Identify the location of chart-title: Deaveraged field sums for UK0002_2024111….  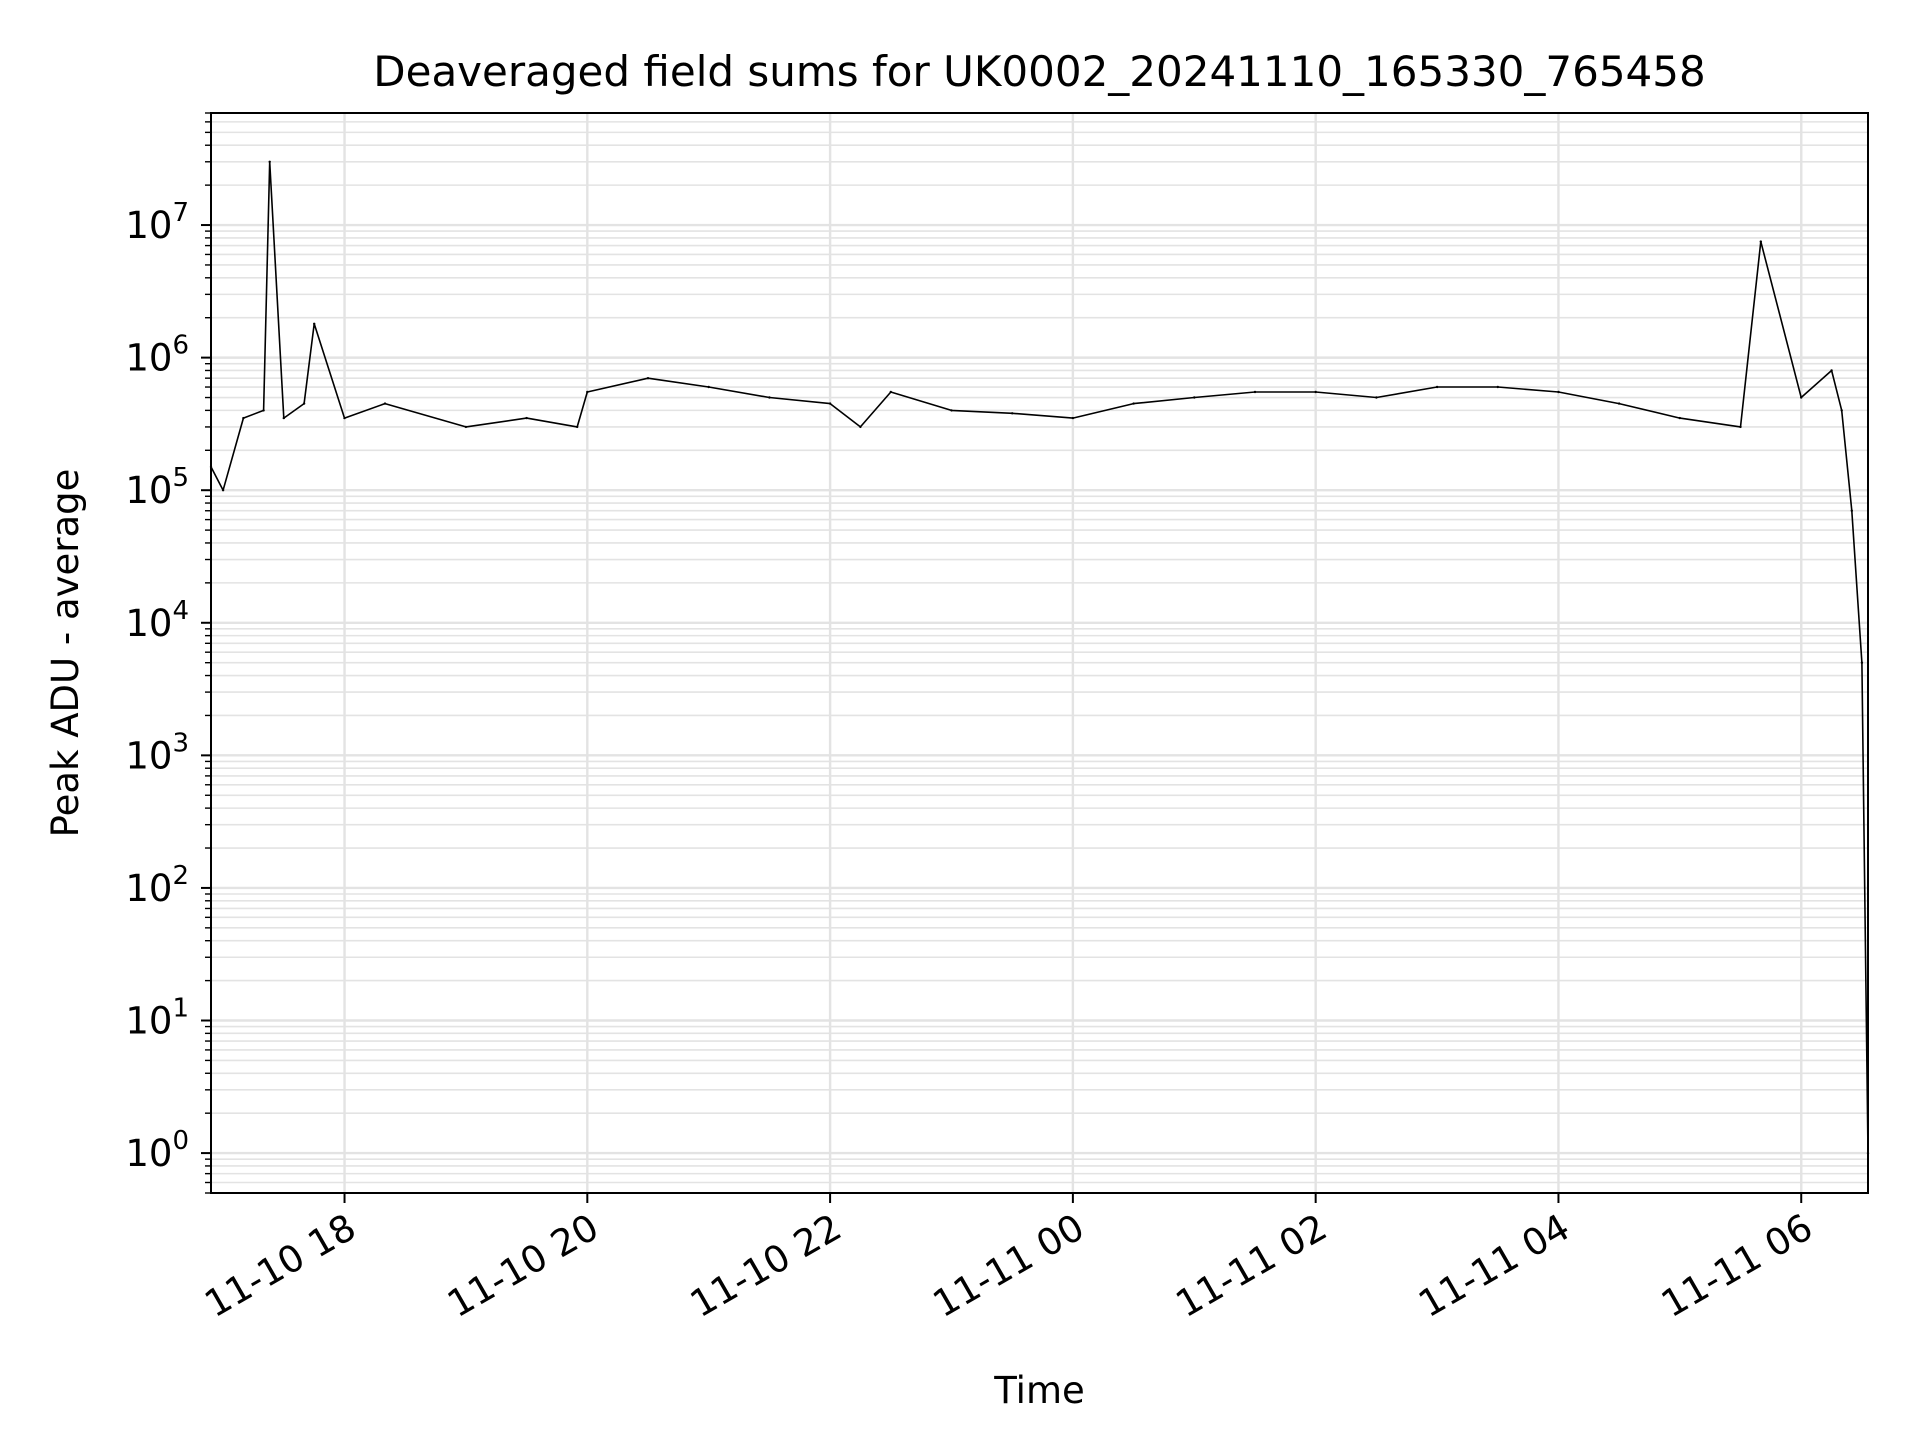
(1039, 71).